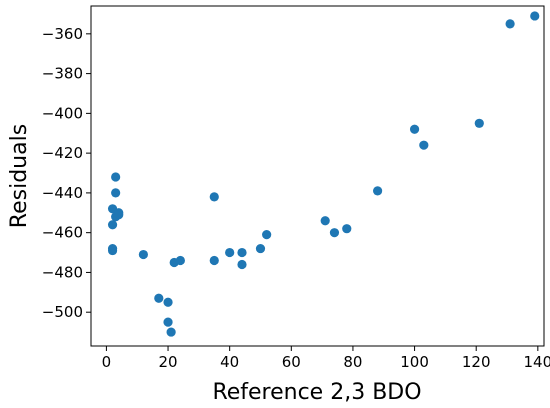 This screenshot has width=550, height=408. Describe the element at coordinates (316, 392) in the screenshot. I see `x-axis-label: Reference 2,3 BDO` at that location.